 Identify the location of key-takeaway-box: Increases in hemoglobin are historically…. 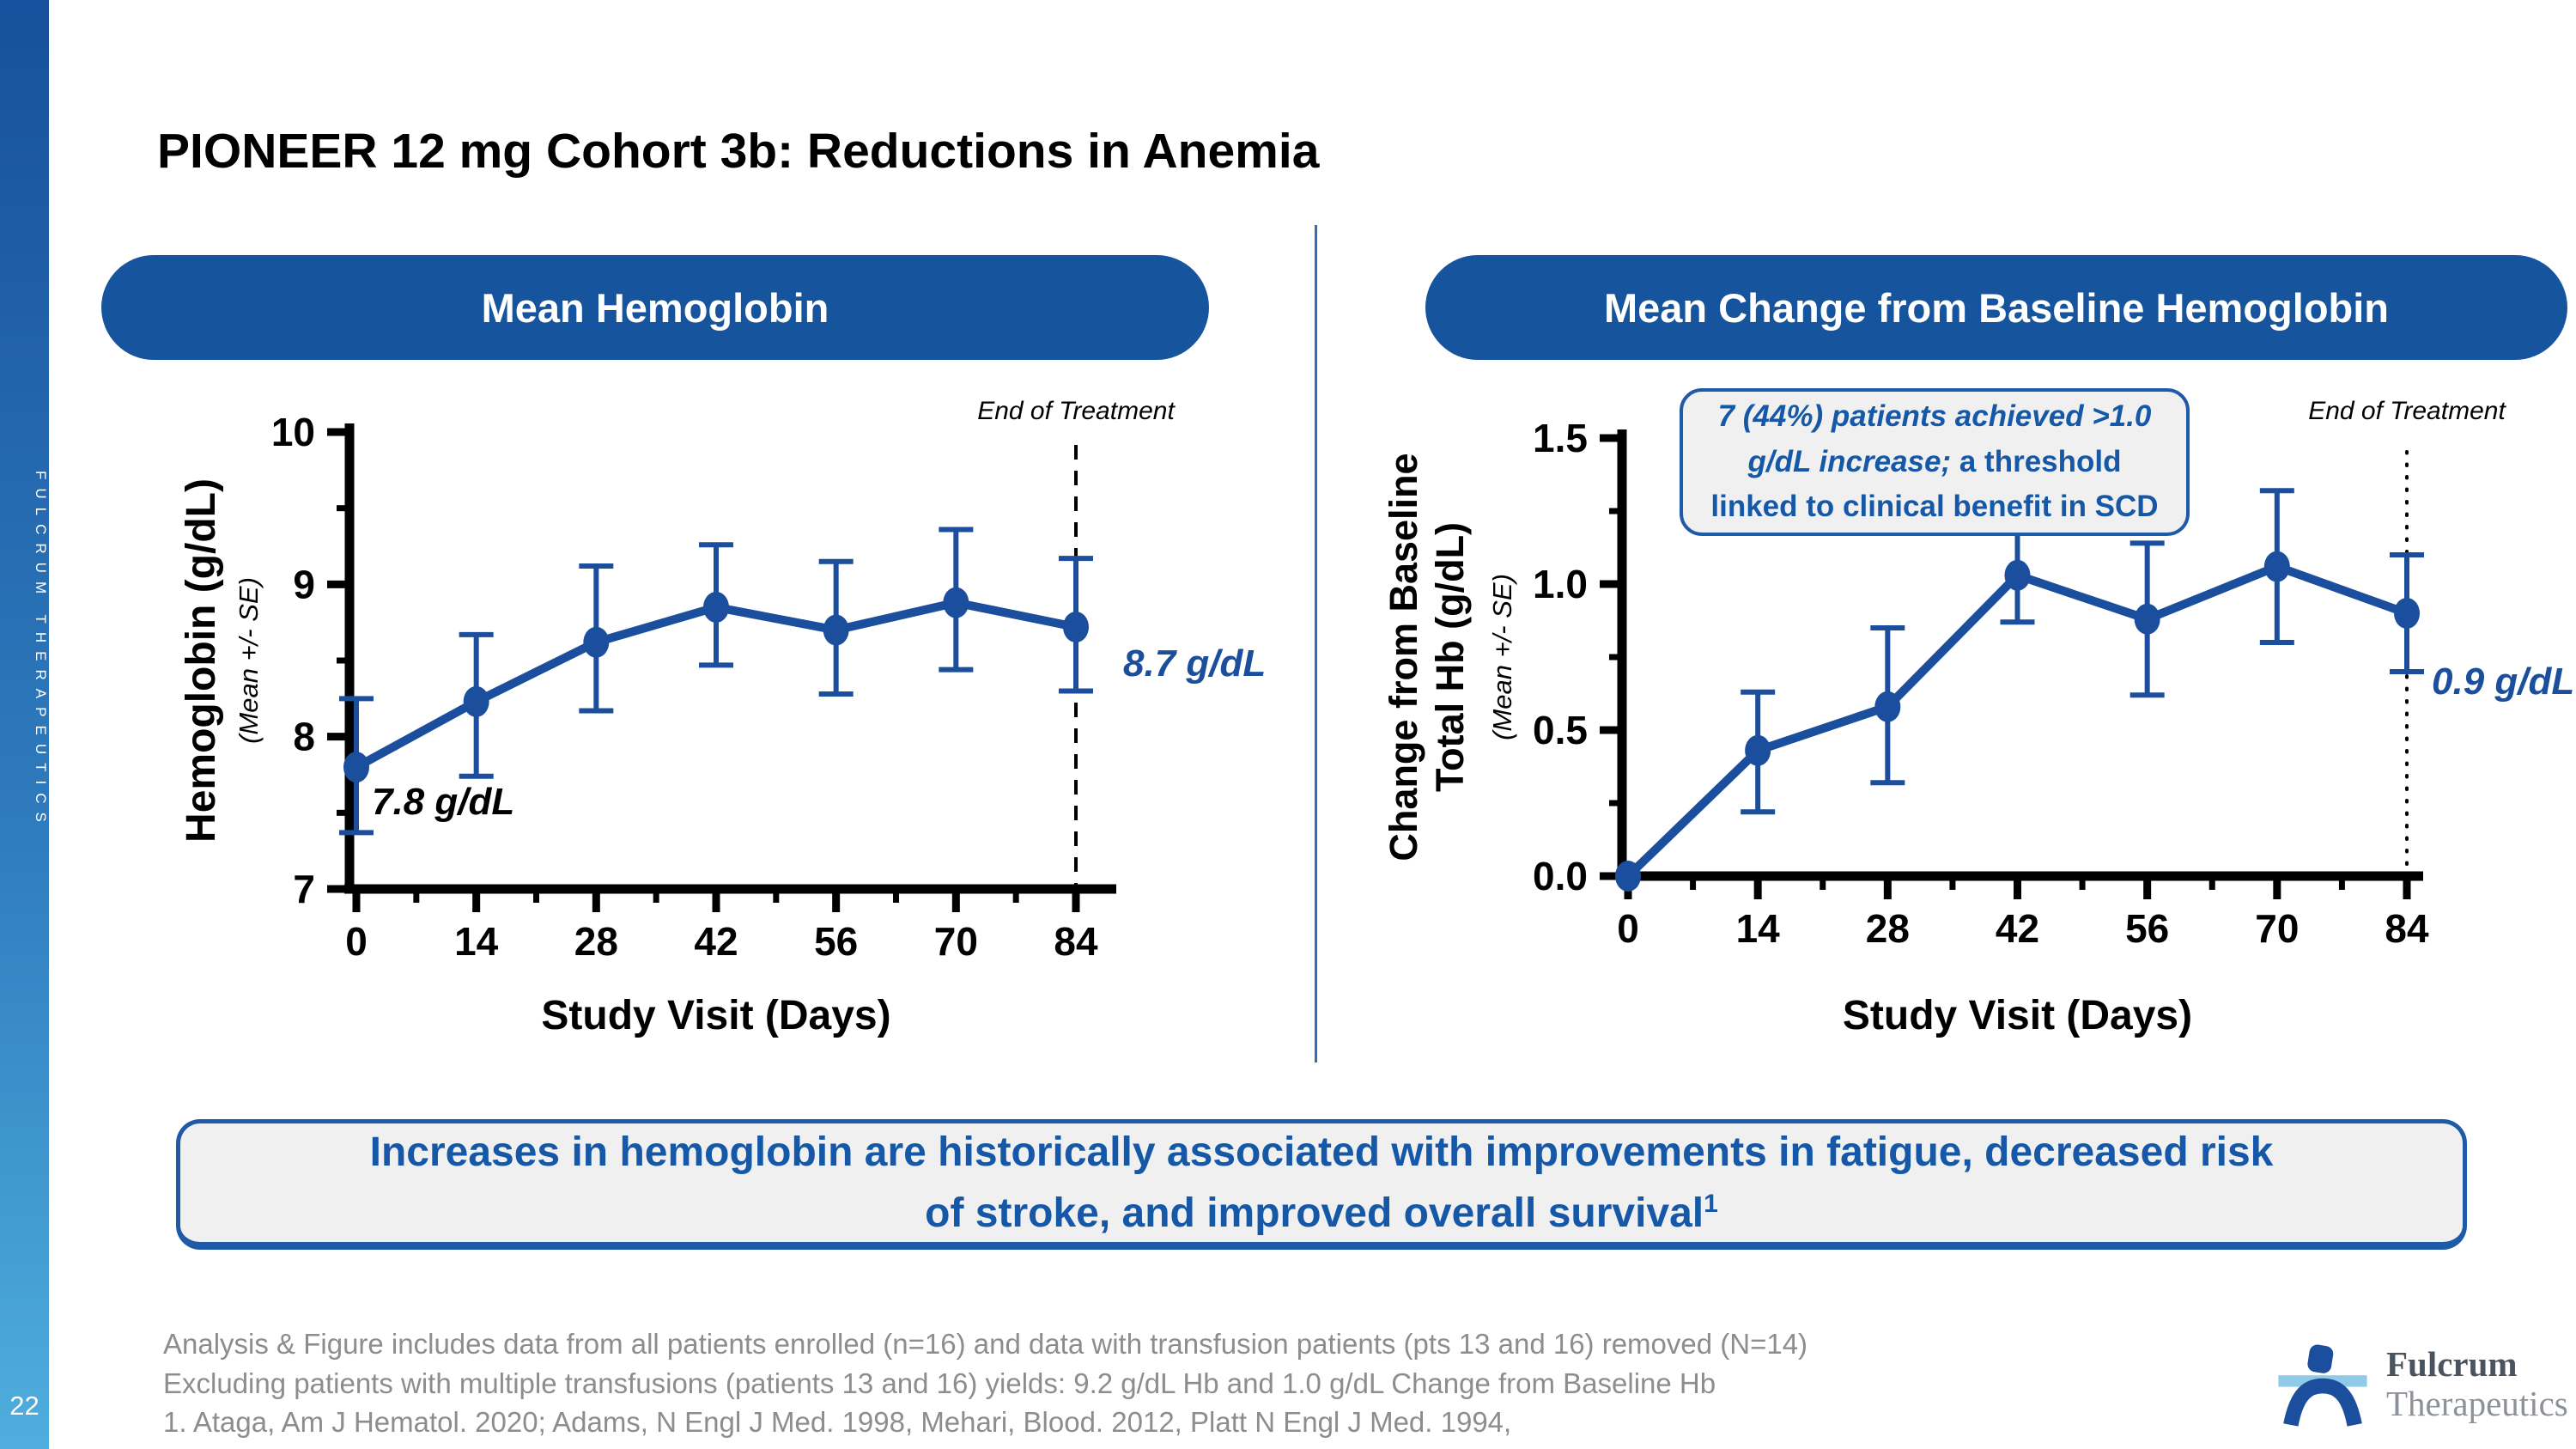
(1321, 1184).